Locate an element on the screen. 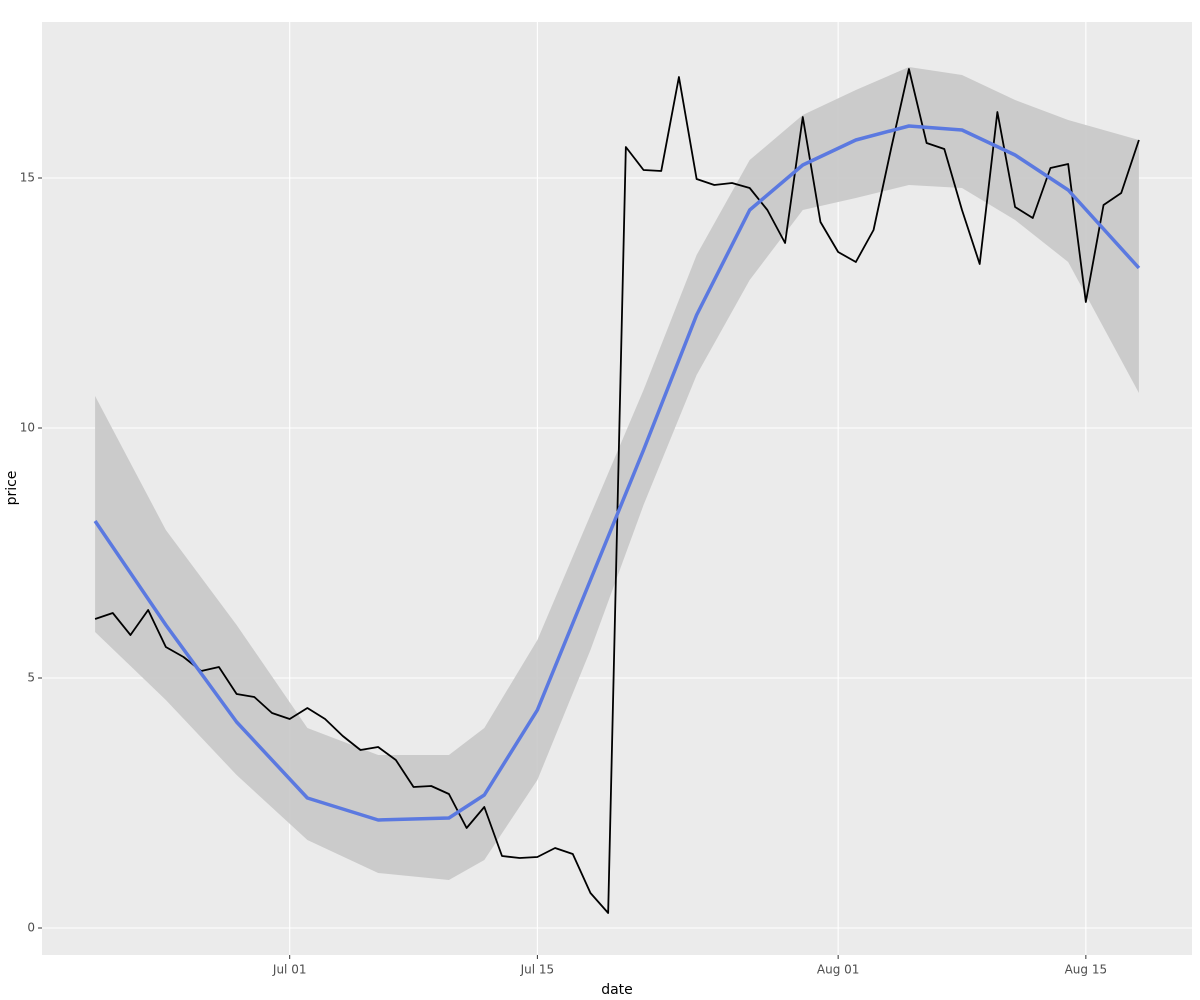 The width and height of the screenshot is (1200, 1000). x-tick-label: Aug 01 is located at coordinates (838, 970).